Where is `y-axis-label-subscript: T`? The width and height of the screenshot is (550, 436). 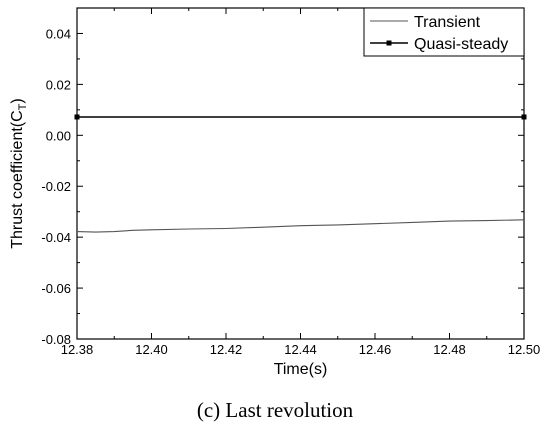 y-axis-label-subscript: T is located at coordinates (23, 106).